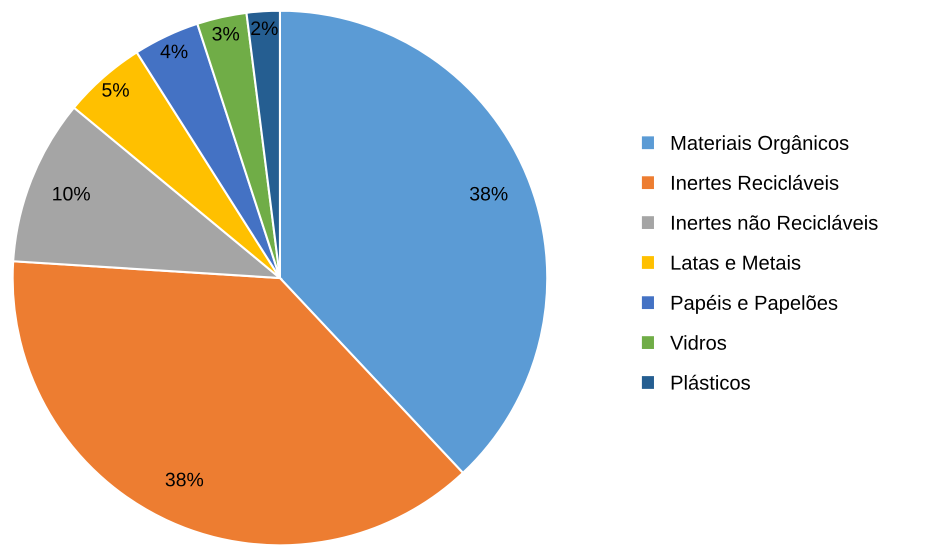 This screenshot has width=931, height=551. Describe the element at coordinates (264, 28) in the screenshot. I see `data-label: 2%` at that location.